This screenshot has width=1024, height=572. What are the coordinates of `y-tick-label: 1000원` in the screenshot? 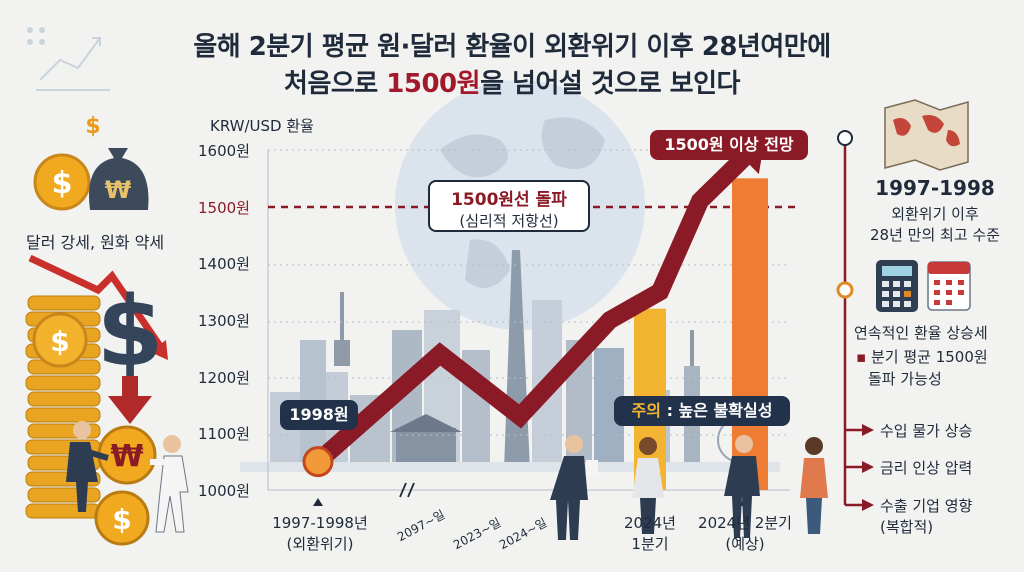 It's located at (224, 491).